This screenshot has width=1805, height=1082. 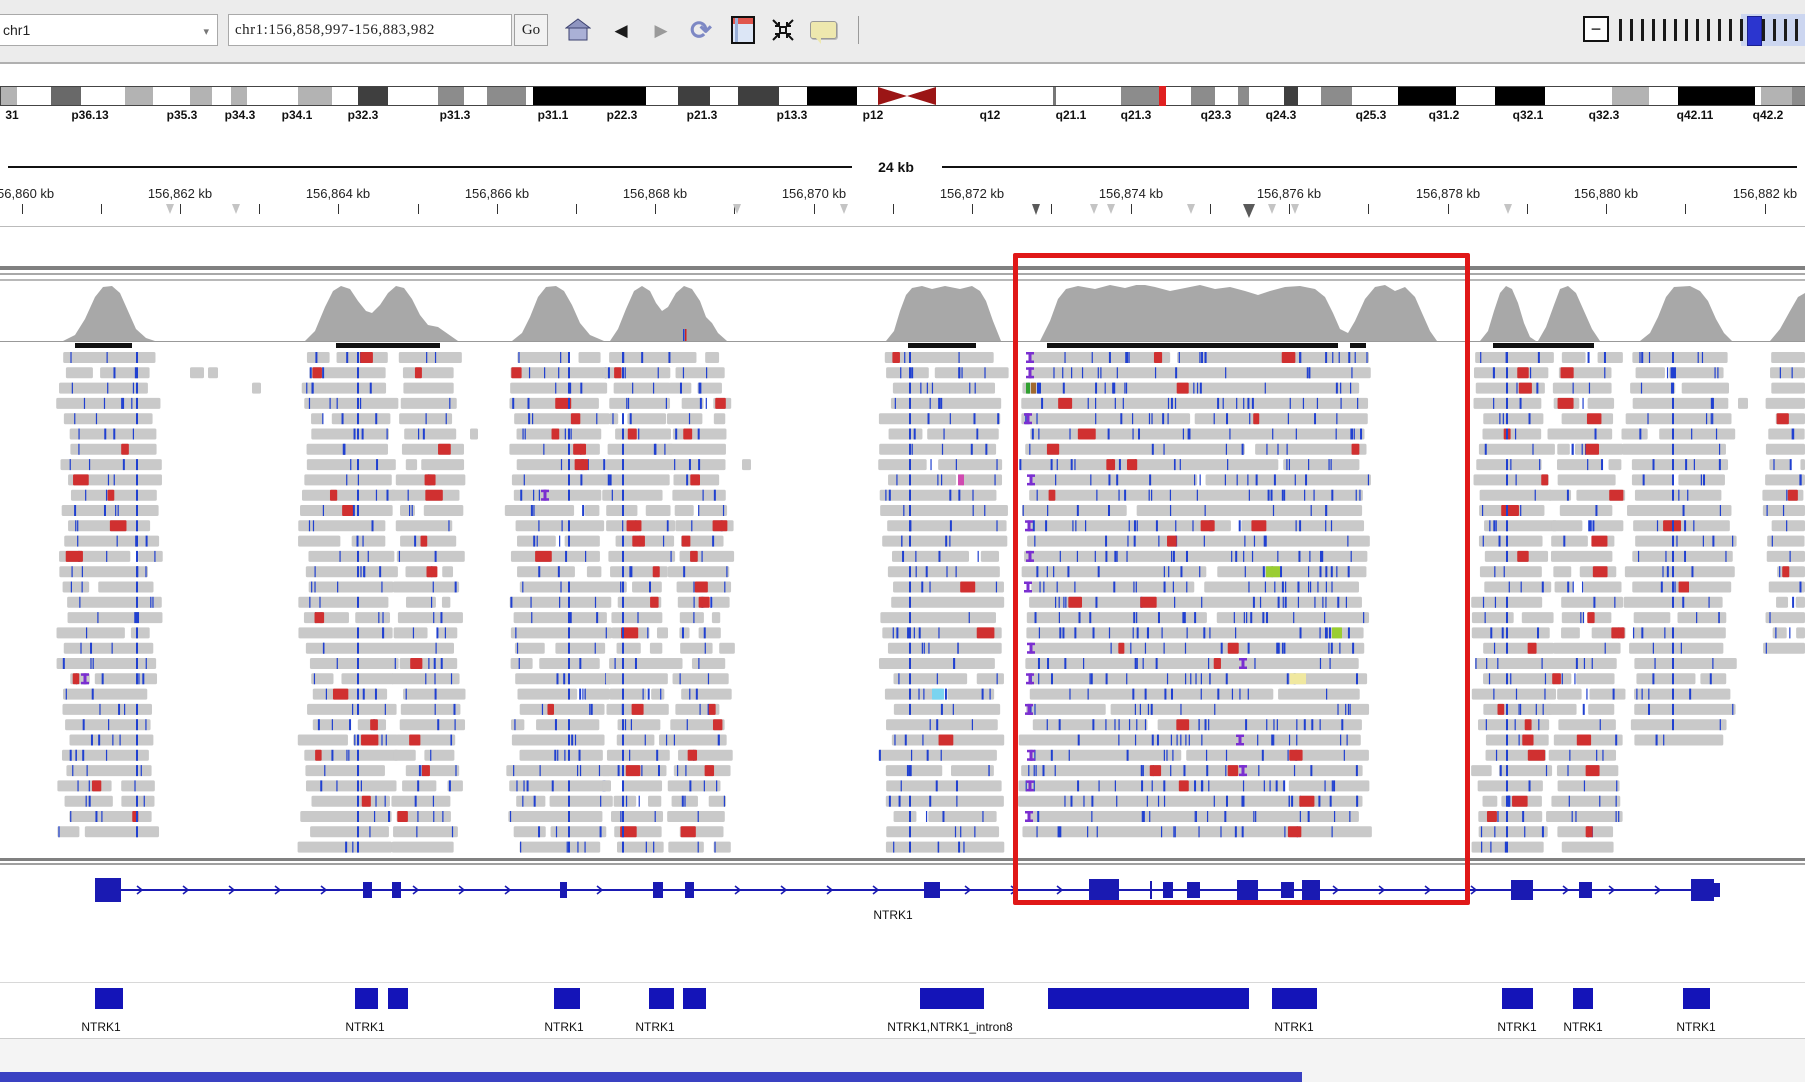 What do you see at coordinates (1754, 31) in the screenshot?
I see `zoom-slider-thumb` at bounding box center [1754, 31].